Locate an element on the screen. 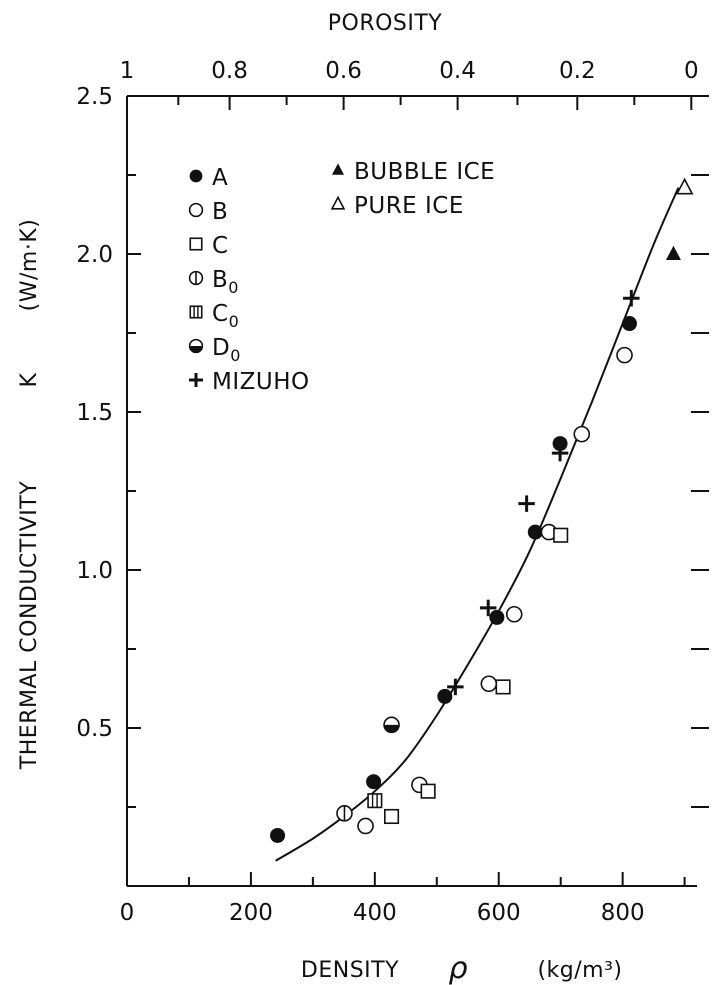  legend-label: B0 is located at coordinates (225, 282).